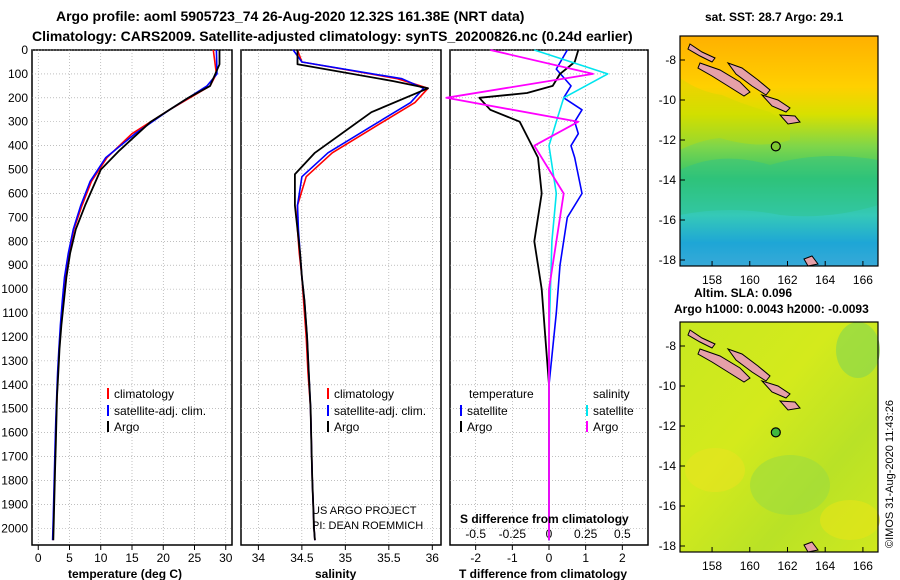 Image resolution: width=900 pixels, height=580 pixels. What do you see at coordinates (302, 558) in the screenshot?
I see `x-tick-label: 34.5` at bounding box center [302, 558].